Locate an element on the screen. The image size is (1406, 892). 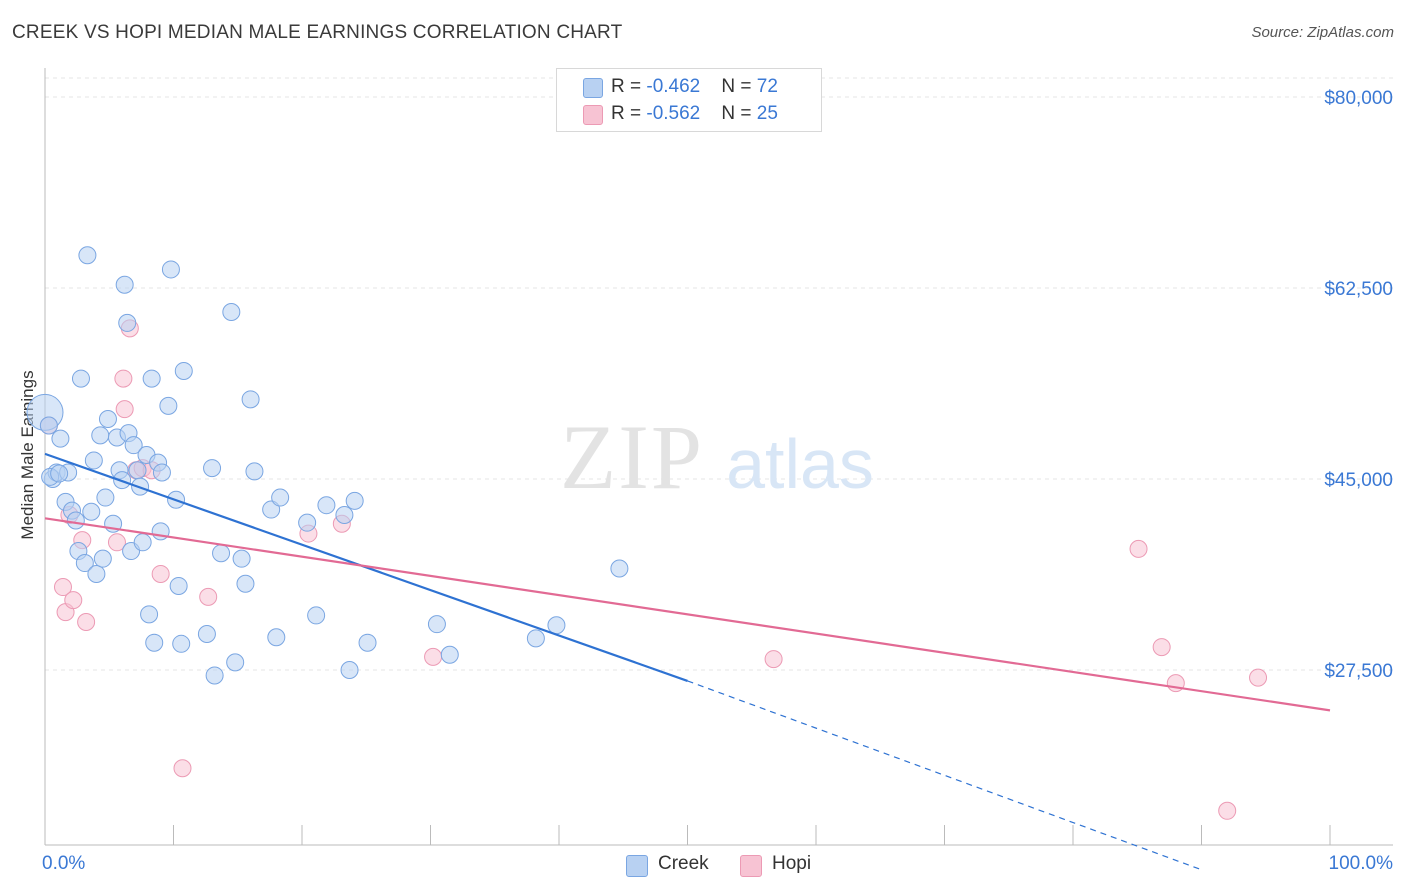
hopi-r-label: R = is located at coordinates (629, 113).